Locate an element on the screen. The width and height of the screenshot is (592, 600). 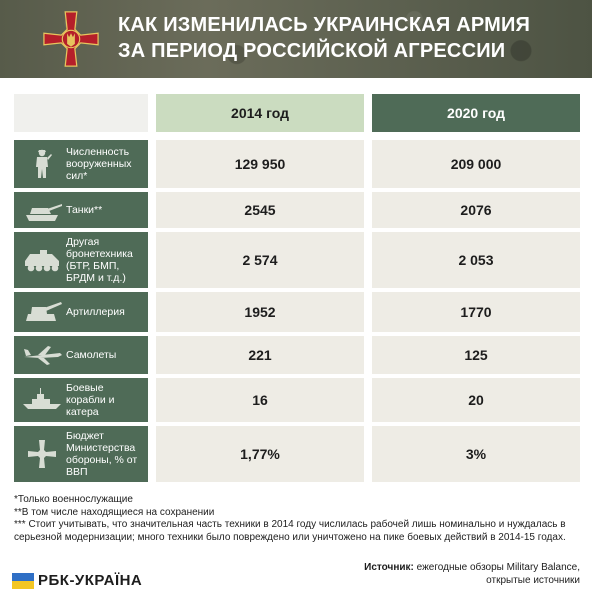
row-label-cell: Самолеты is located at coordinates (81, 355).